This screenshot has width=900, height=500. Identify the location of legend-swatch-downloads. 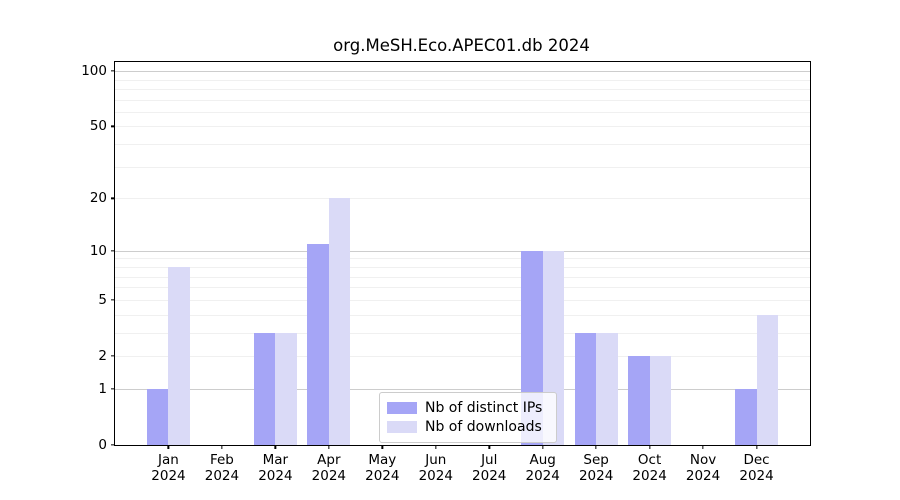
(402, 426).